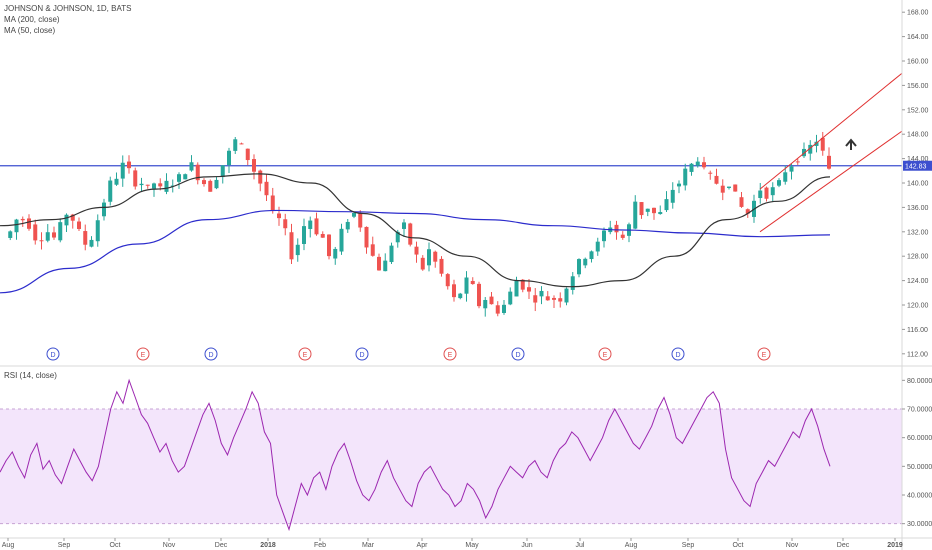 Image resolution: width=932 pixels, height=550 pixels. Describe the element at coordinates (792, 545) in the screenshot. I see `time-tick-label: Nov` at that location.